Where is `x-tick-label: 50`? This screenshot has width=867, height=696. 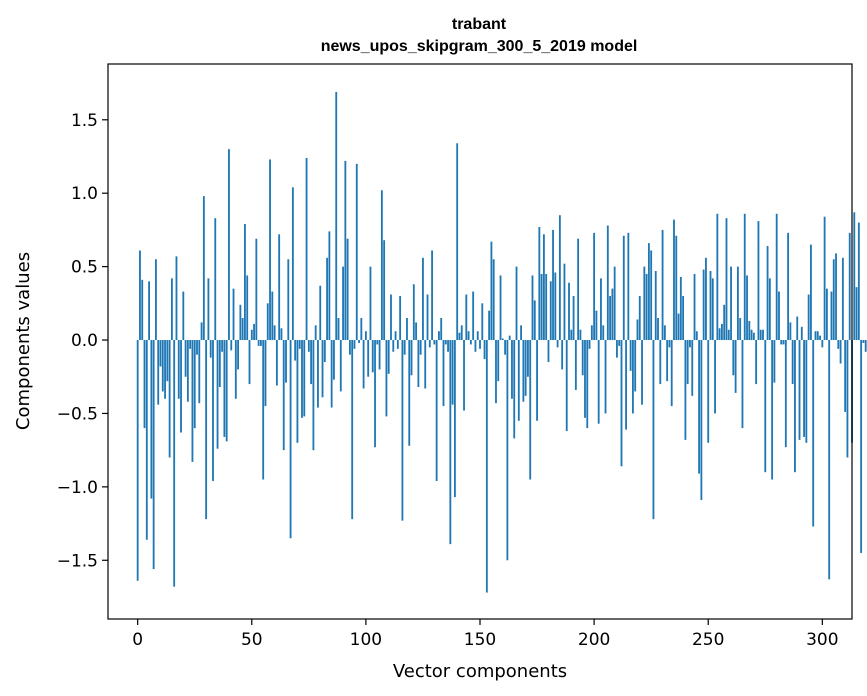 x-tick-label: 50 is located at coordinates (252, 640).